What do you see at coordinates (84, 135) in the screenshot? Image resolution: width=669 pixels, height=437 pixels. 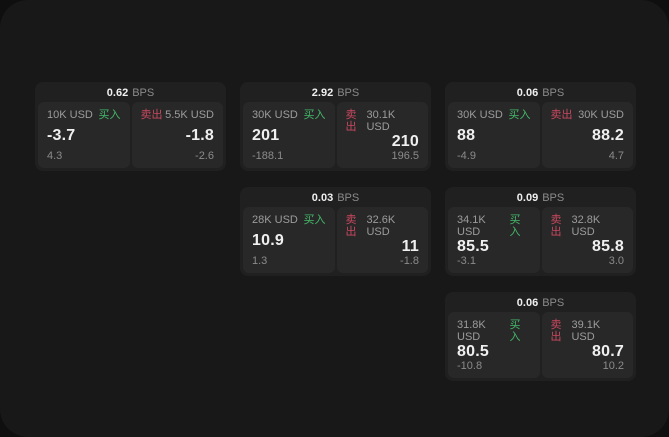 I see `buy-panel: 10K USD 买入 -3.7 4.3` at bounding box center [84, 135].